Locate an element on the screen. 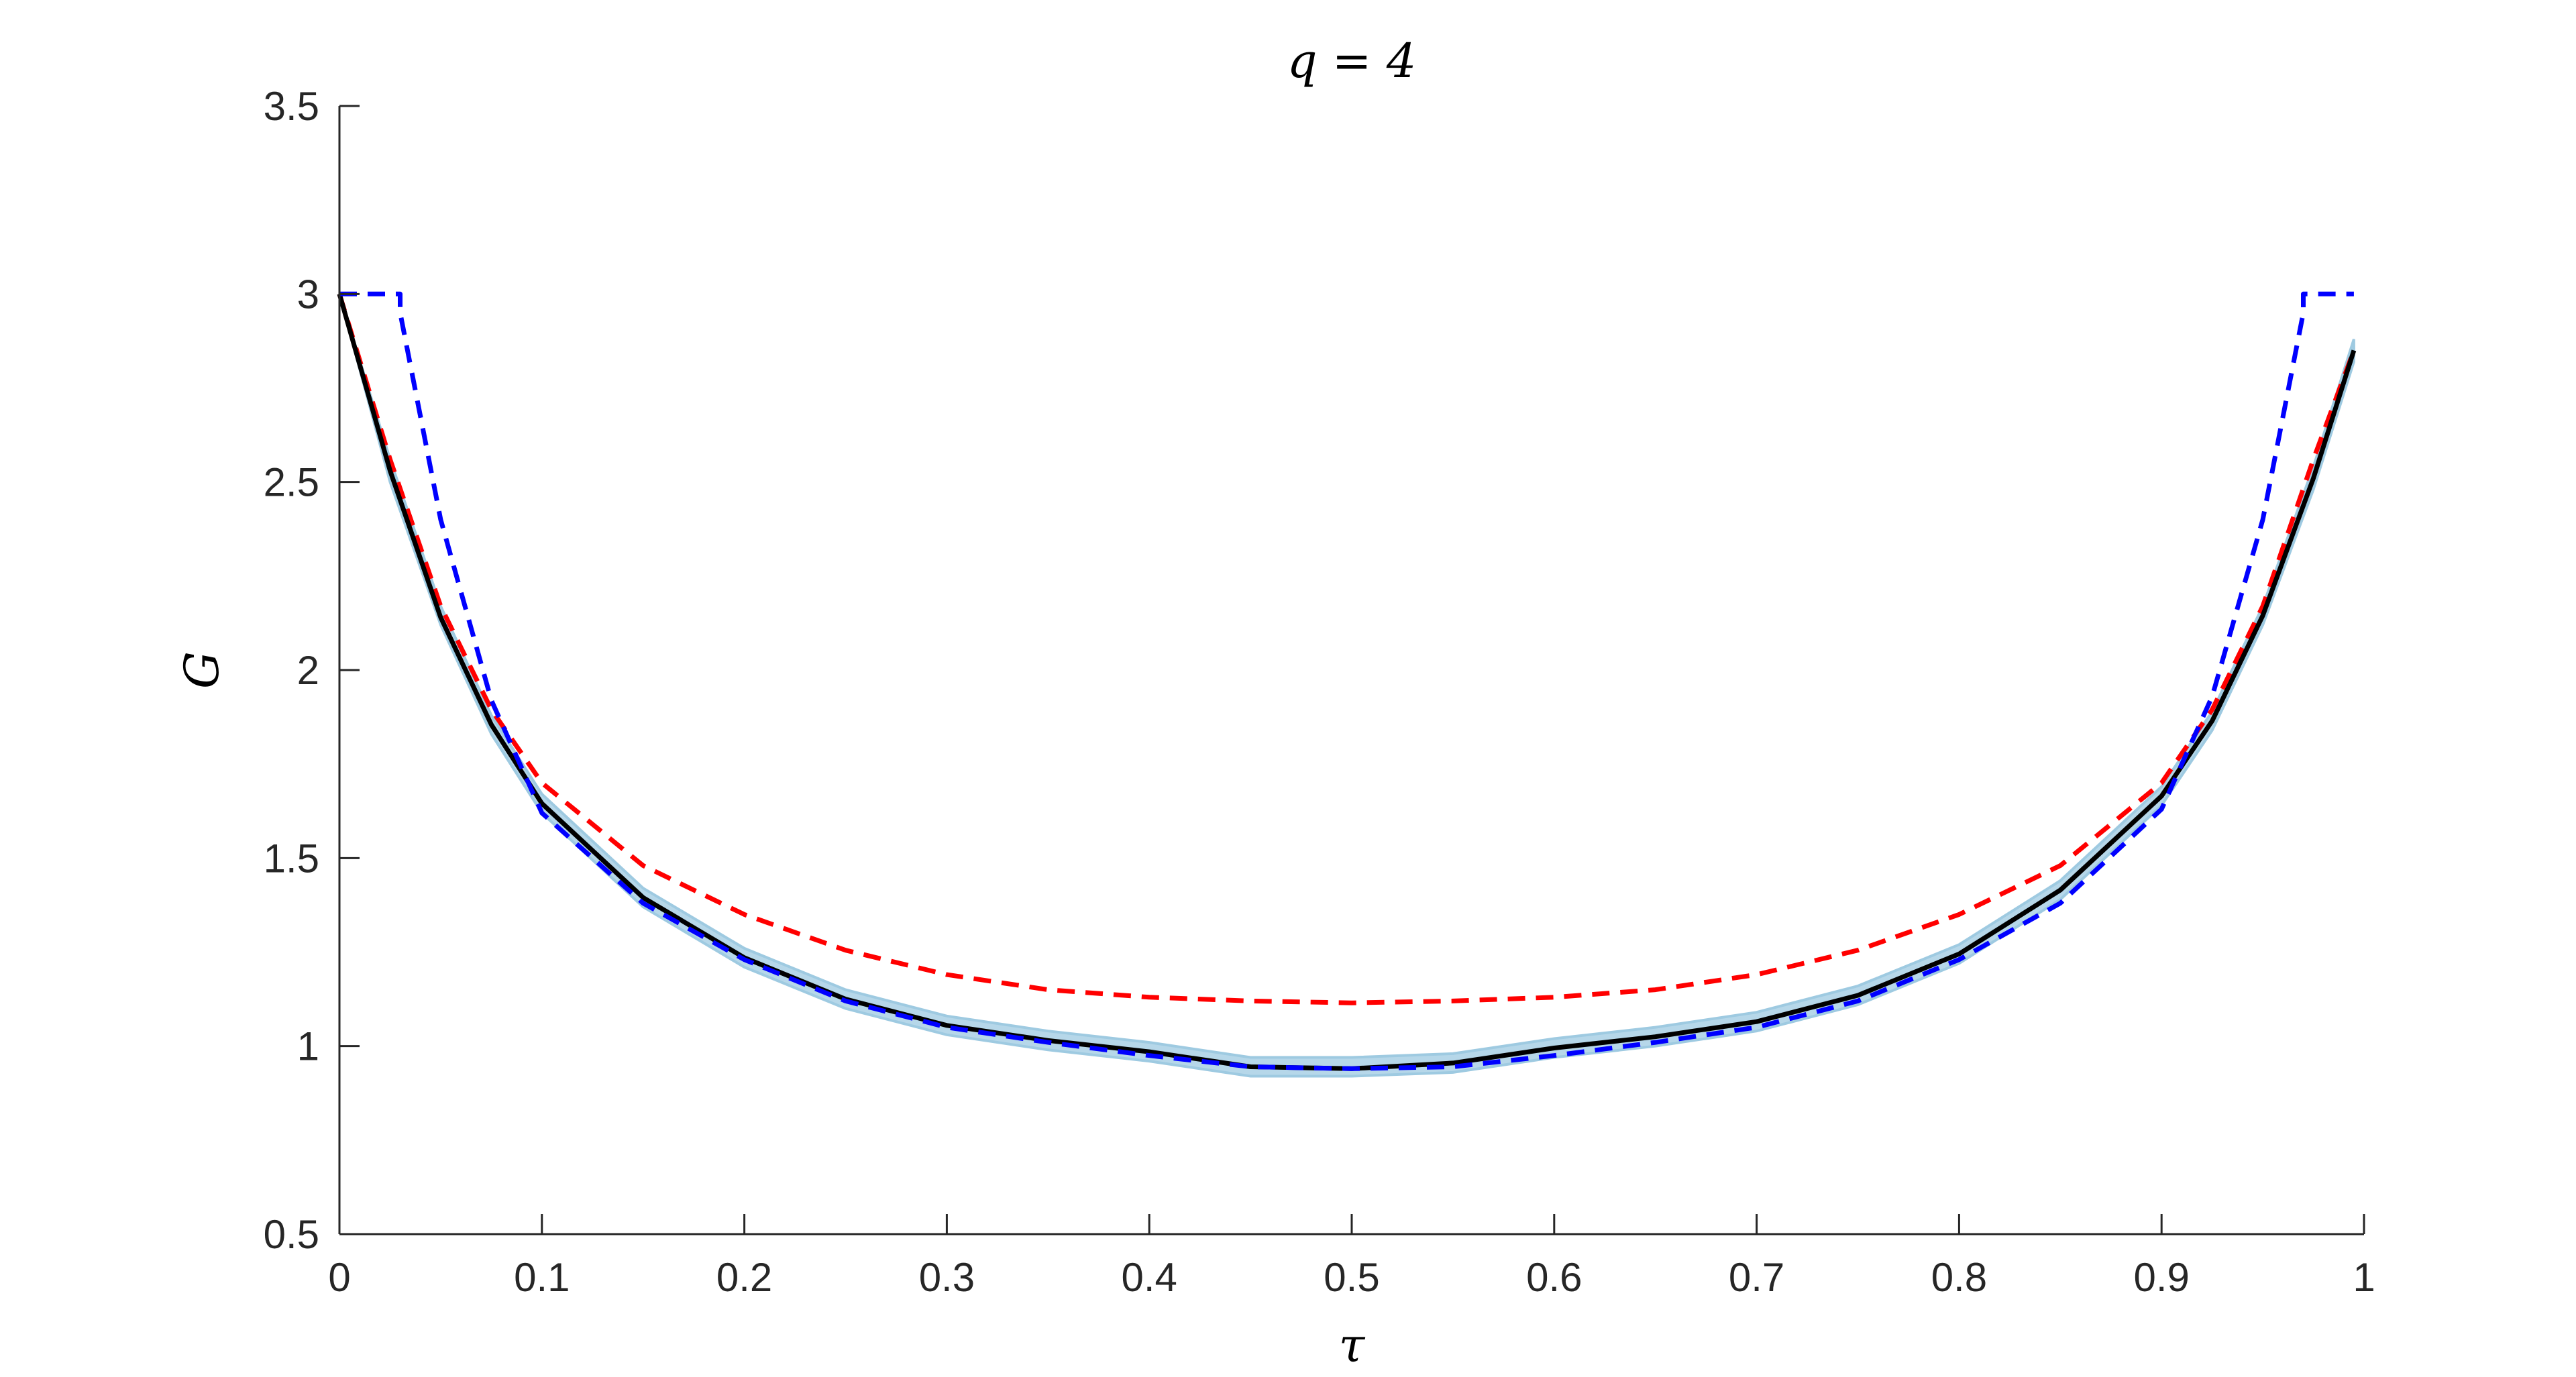  x-tick-label: 0.4 is located at coordinates (1149, 1277).